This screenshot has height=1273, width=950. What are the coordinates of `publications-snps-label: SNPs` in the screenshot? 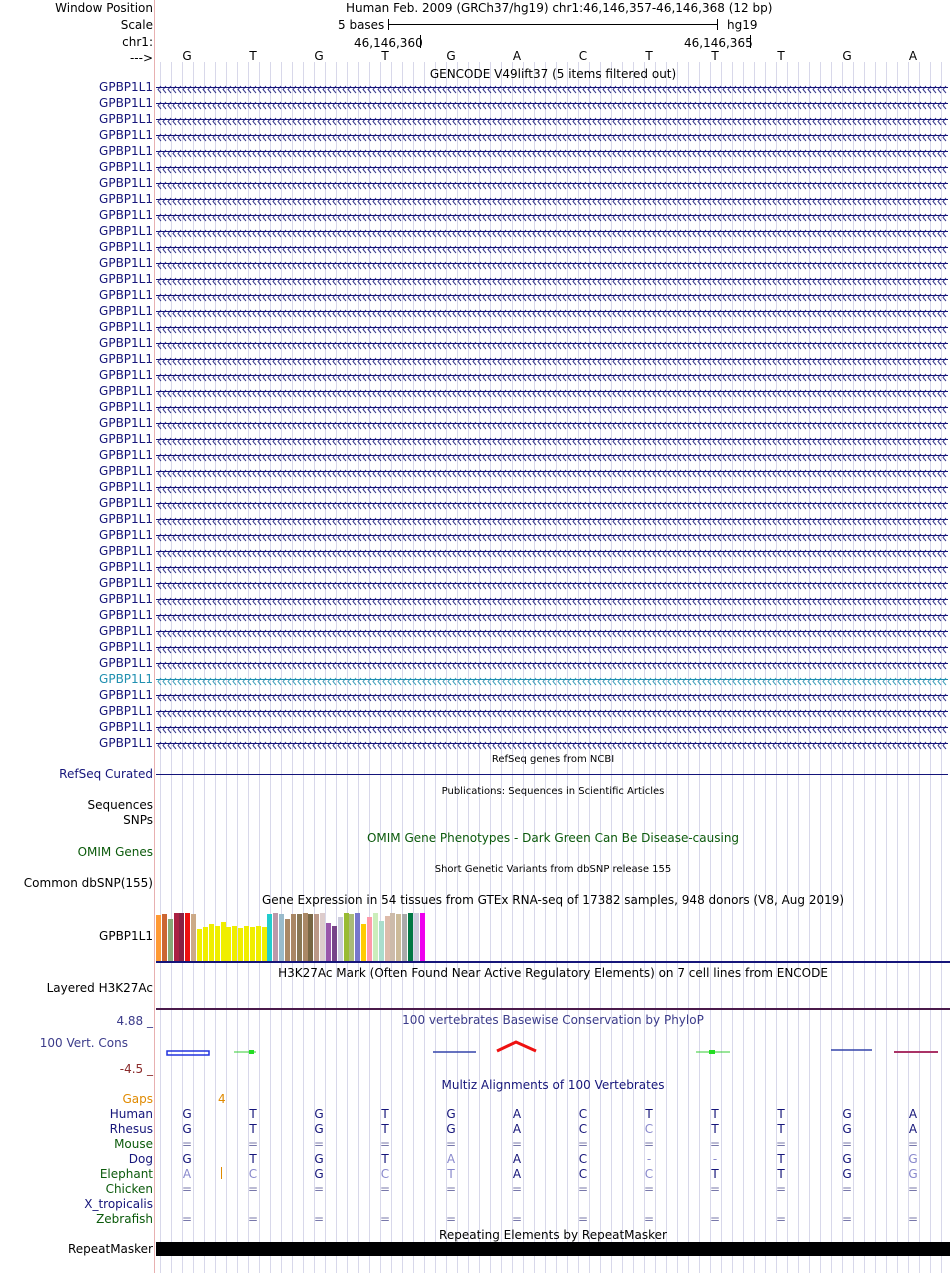 It's located at (138, 820).